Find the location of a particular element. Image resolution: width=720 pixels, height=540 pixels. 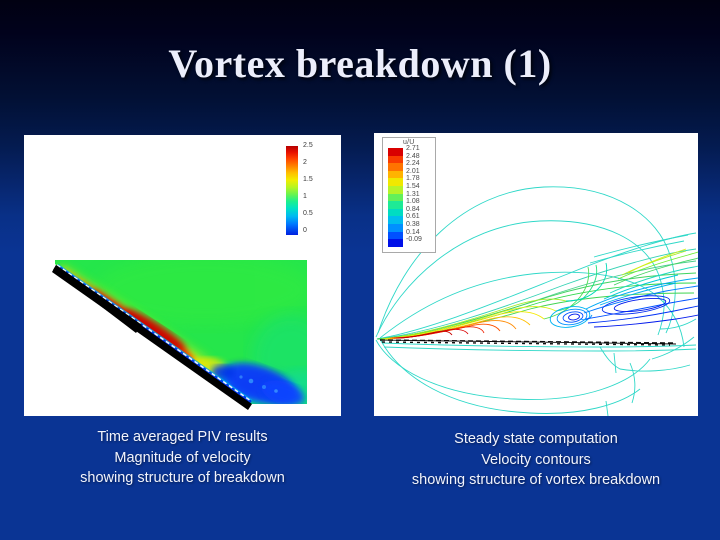

legend-value: -0.09 is located at coordinates (414, 240).